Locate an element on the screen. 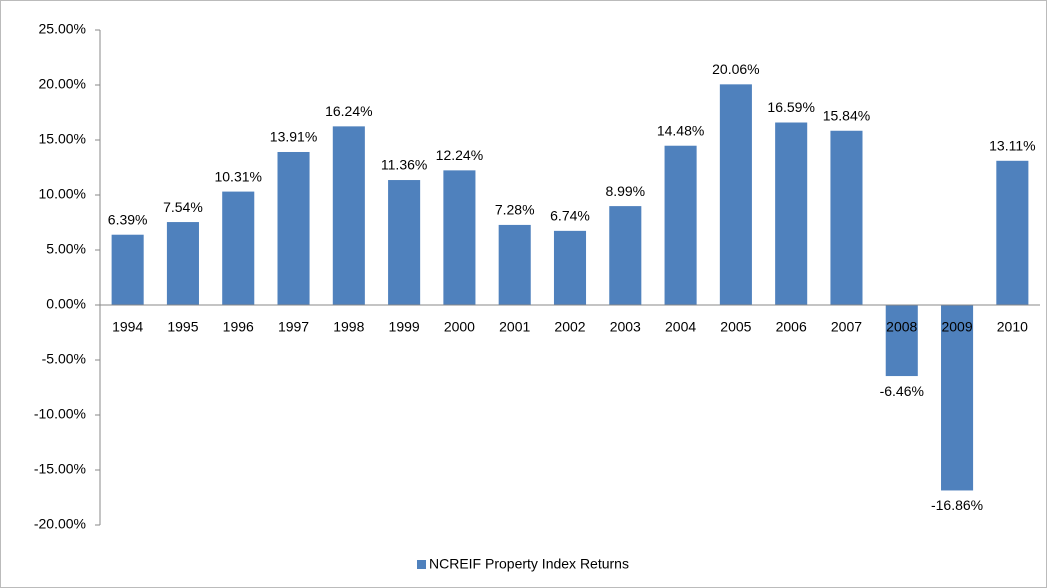 This screenshot has width=1047, height=588. legend-swatch is located at coordinates (421, 564).